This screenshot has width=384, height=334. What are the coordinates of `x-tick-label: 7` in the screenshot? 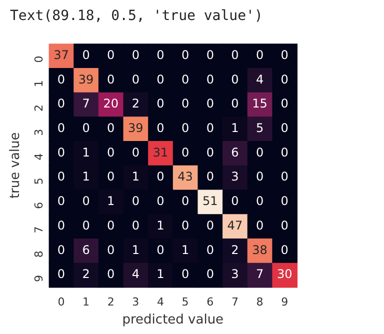 It's located at (234, 302).